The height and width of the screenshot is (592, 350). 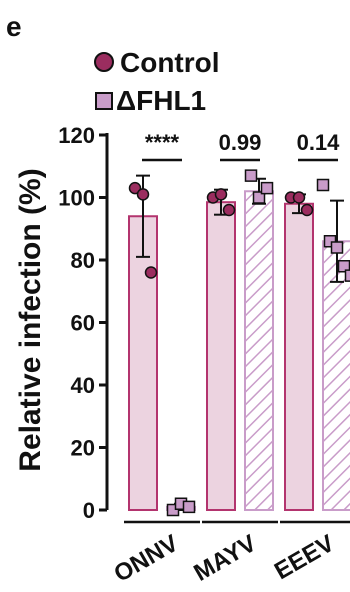 I want to click on axes: 0 20 40 60 80 100 120, so click(x=83, y=323).